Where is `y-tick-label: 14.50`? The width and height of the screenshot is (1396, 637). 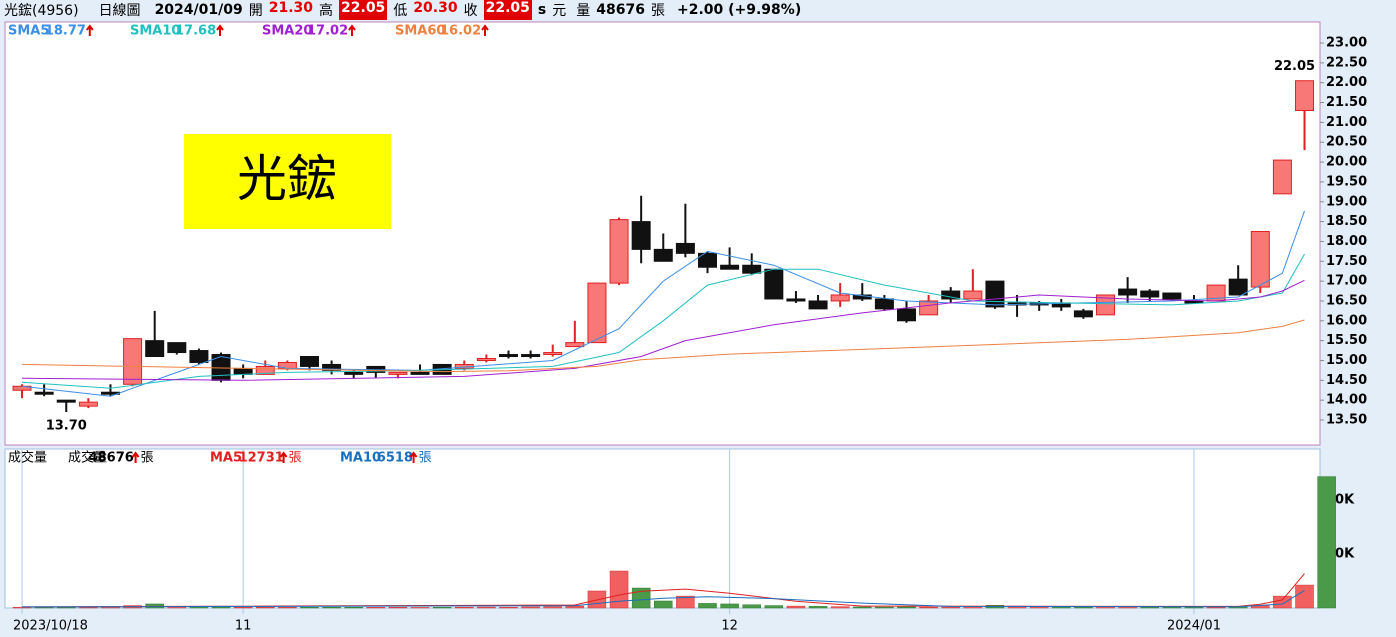 y-tick-label: 14.50 is located at coordinates (1346, 380).